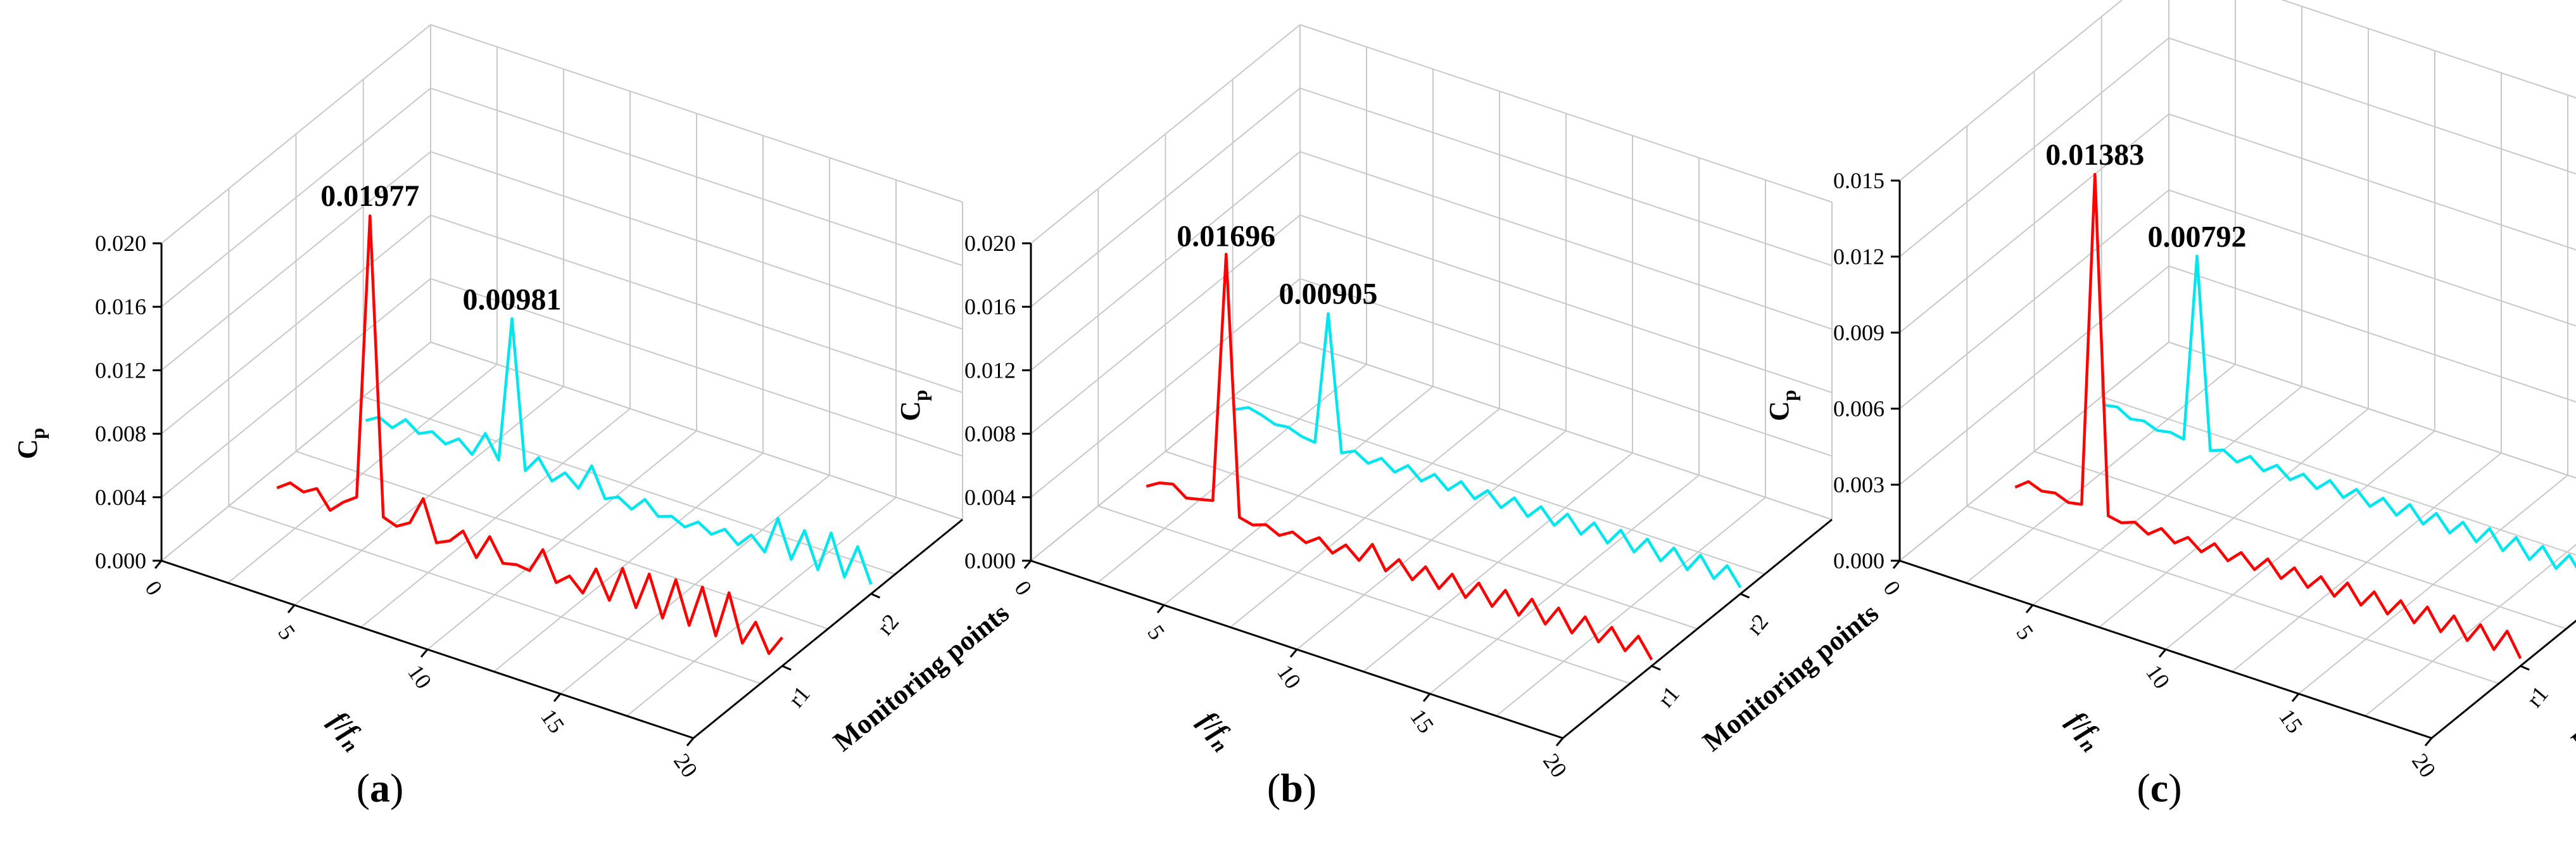 Image resolution: width=2576 pixels, height=849 pixels. I want to click on y-tick-label: 0.015, so click(1859, 180).